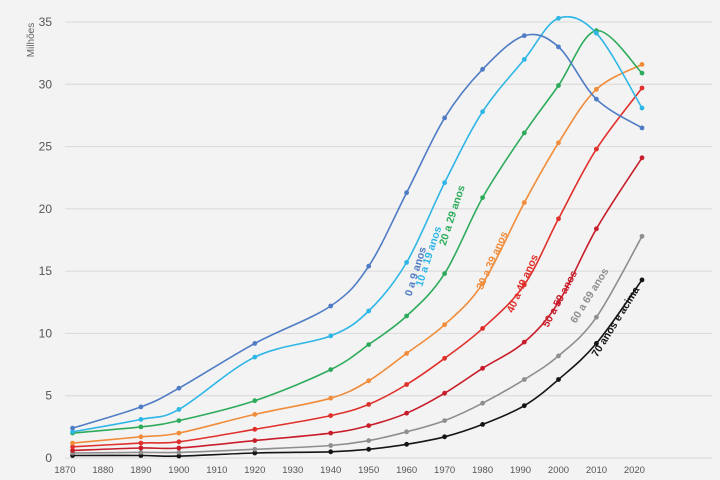 The width and height of the screenshot is (720, 480). Describe the element at coordinates (102, 470) in the screenshot. I see `x-tick-label: 1880` at that location.